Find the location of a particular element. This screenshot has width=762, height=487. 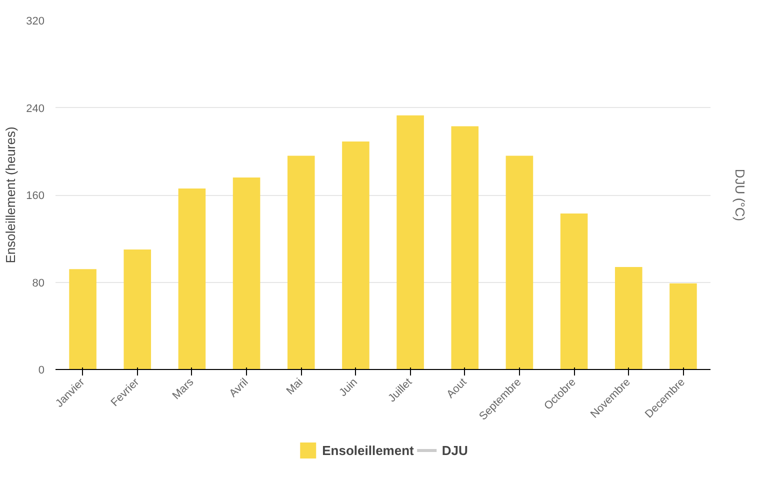

y-tick-label: 240 is located at coordinates (35, 108).